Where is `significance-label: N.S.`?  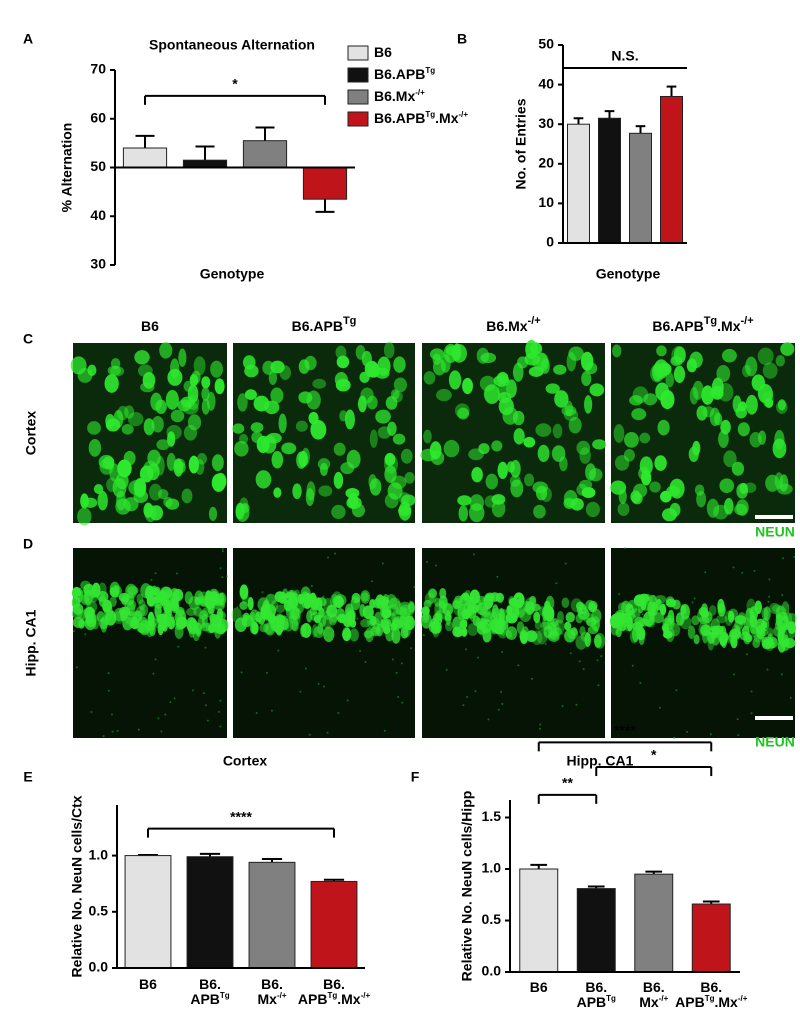 significance-label: N.S. is located at coordinates (624, 56).